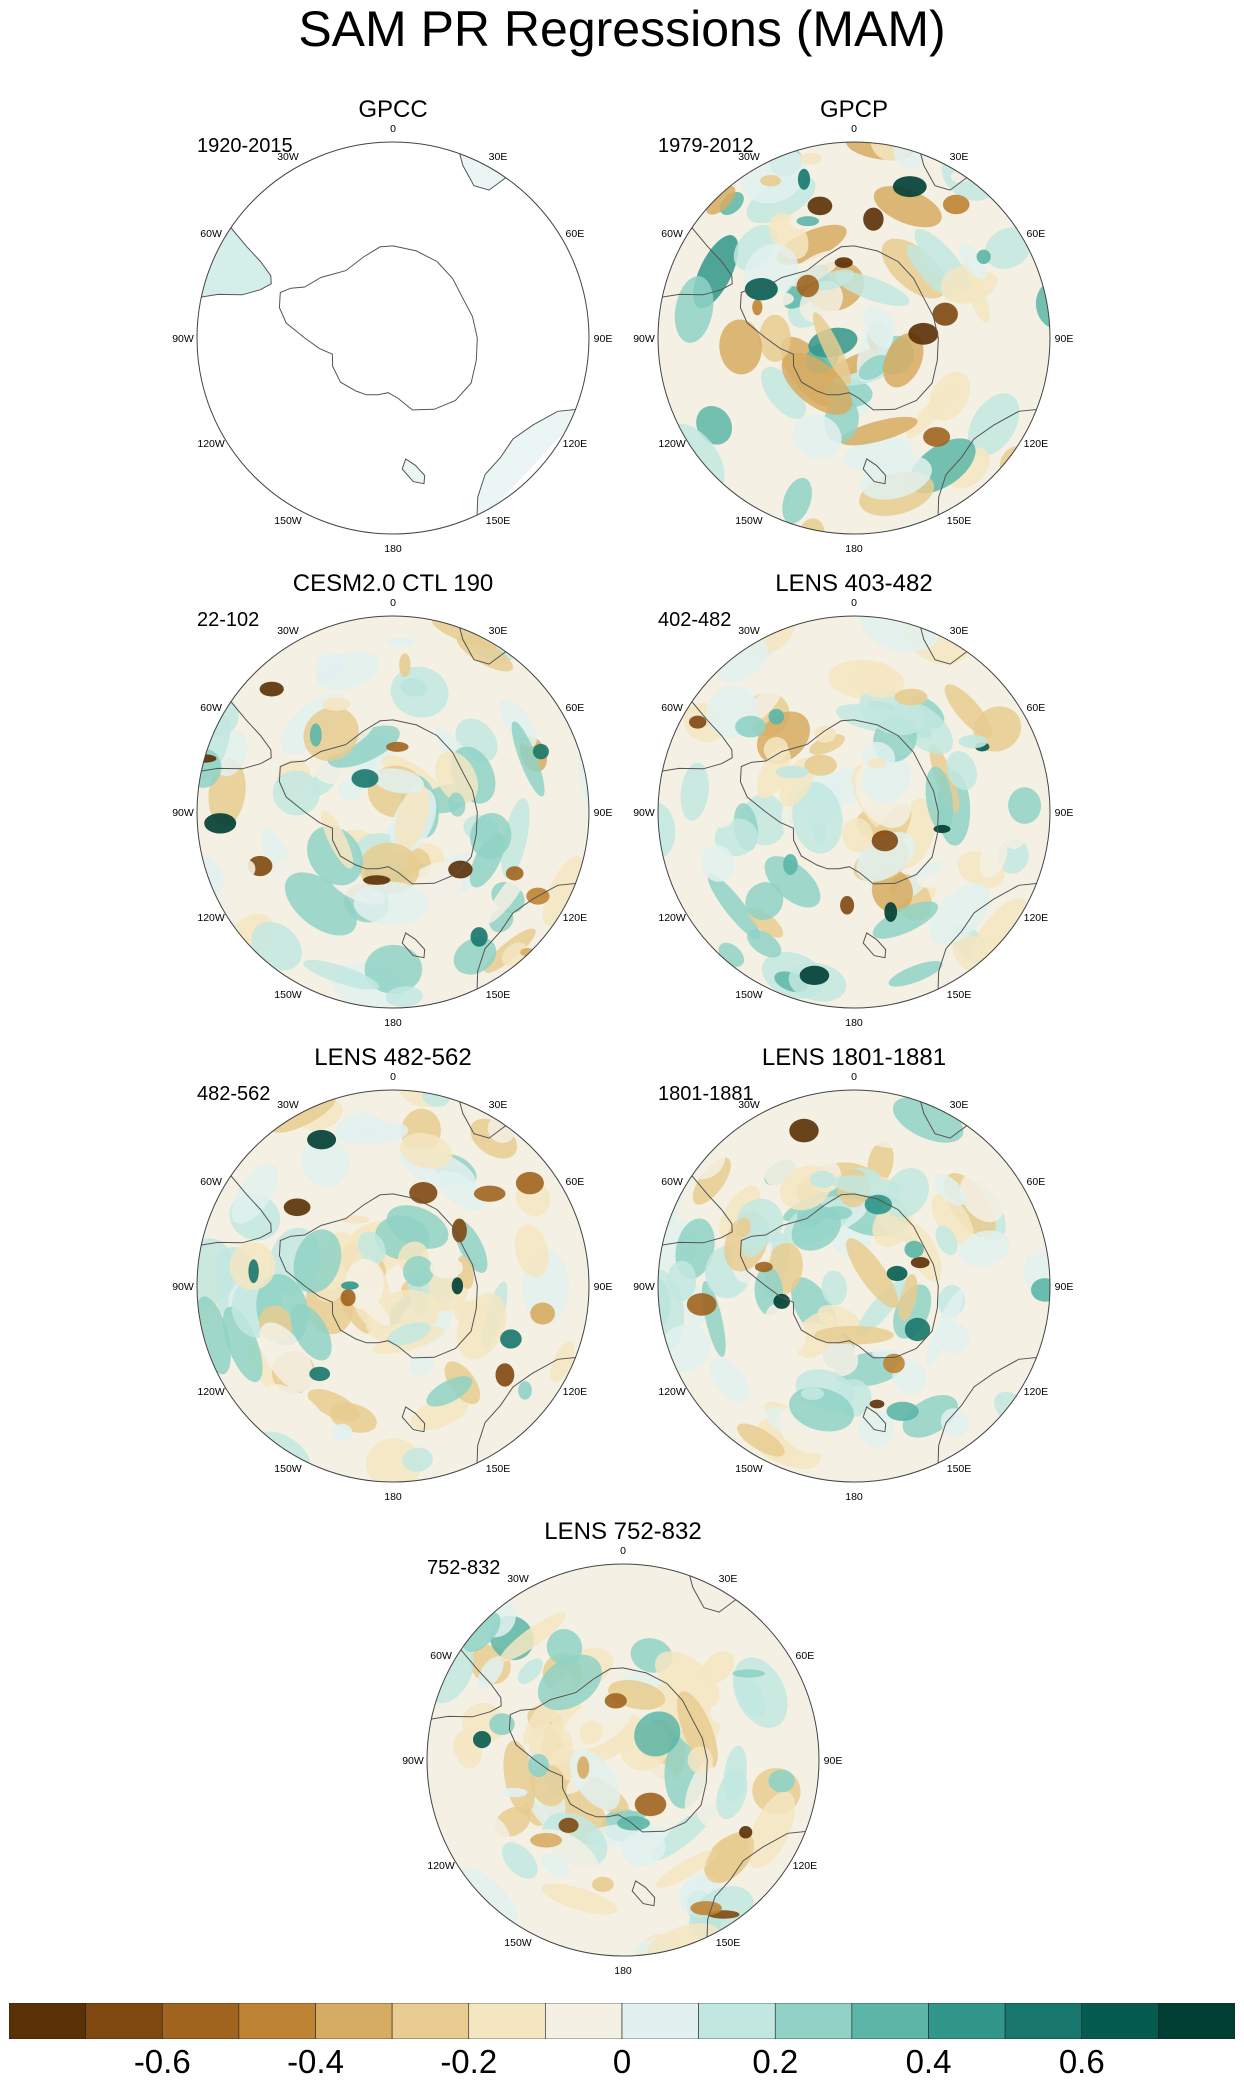 The image size is (1244, 2082). Describe the element at coordinates (928, 2061) in the screenshot. I see `colorbar-tick-label: 0.4` at that location.